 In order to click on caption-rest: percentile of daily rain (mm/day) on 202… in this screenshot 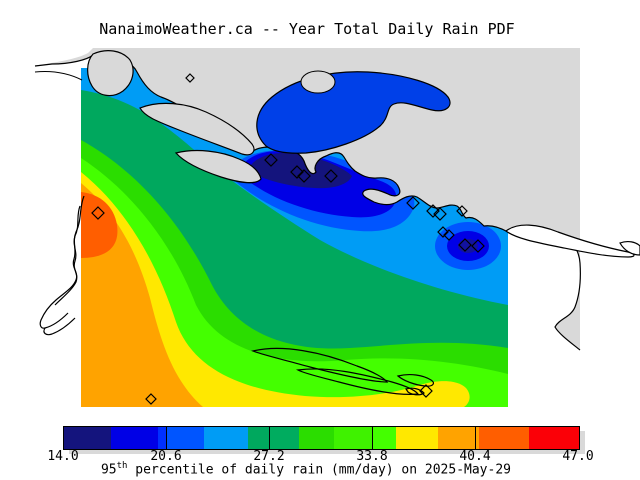, I will do `click(319, 470)`.